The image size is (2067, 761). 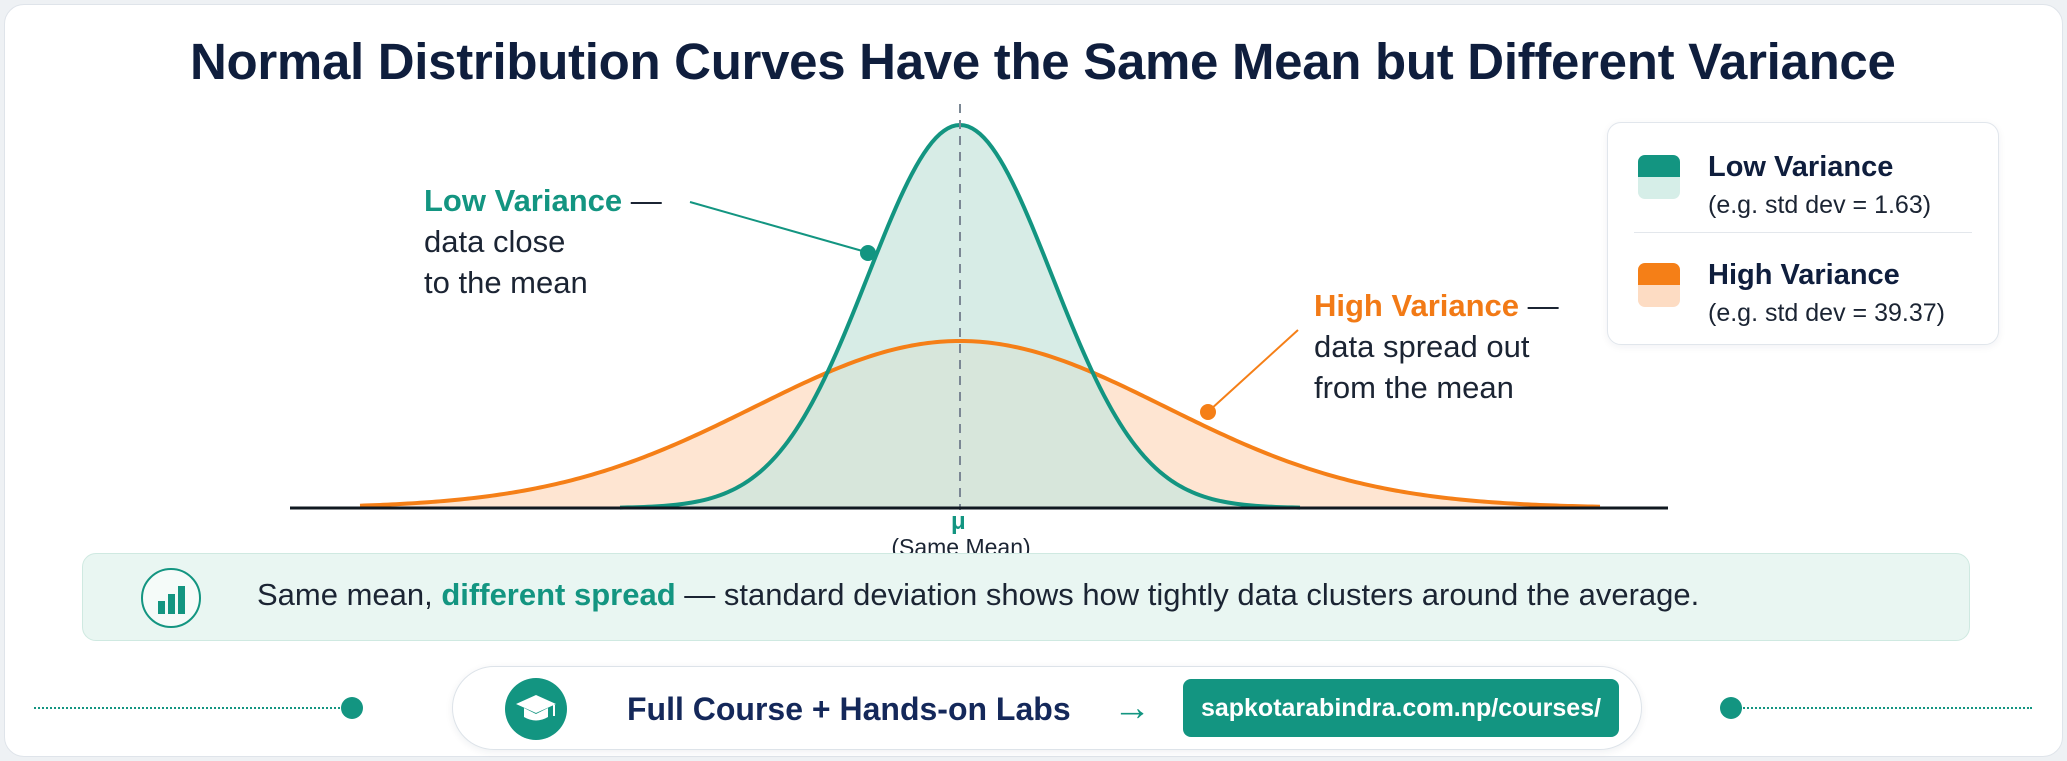 I want to click on legend-sub-high: (e.g. std dev = 39.37), so click(x=1826, y=313).